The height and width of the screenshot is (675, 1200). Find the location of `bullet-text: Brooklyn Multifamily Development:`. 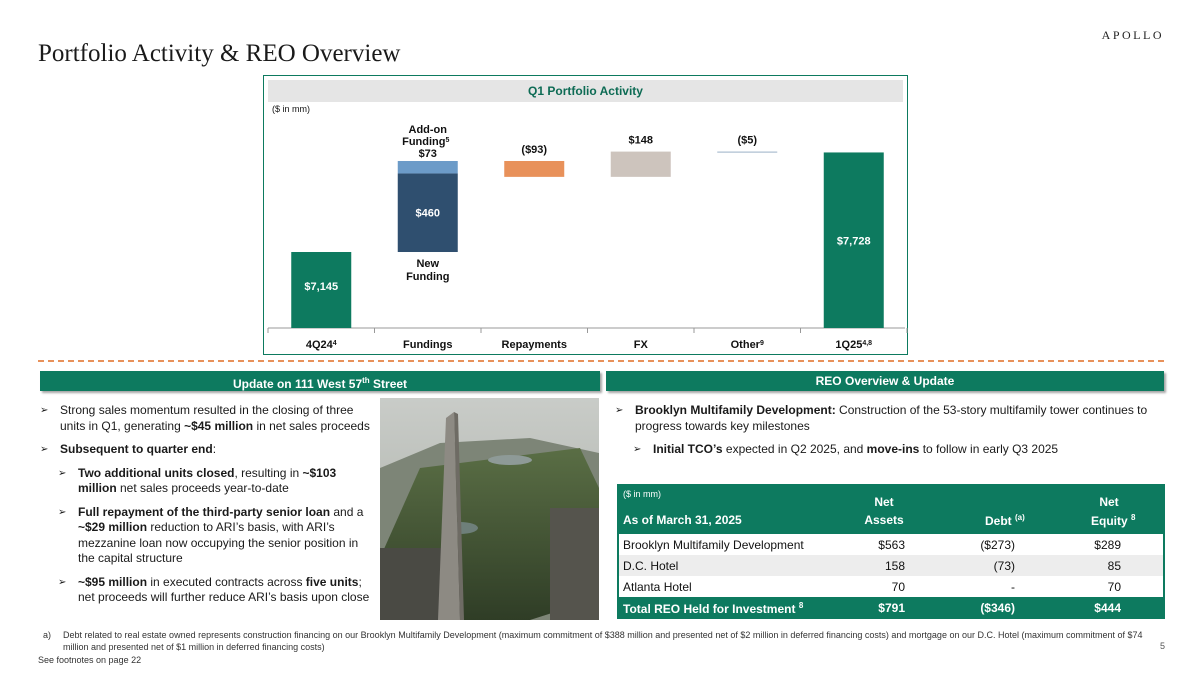

bullet-text: Brooklyn Multifamily Development: is located at coordinates (735, 410).